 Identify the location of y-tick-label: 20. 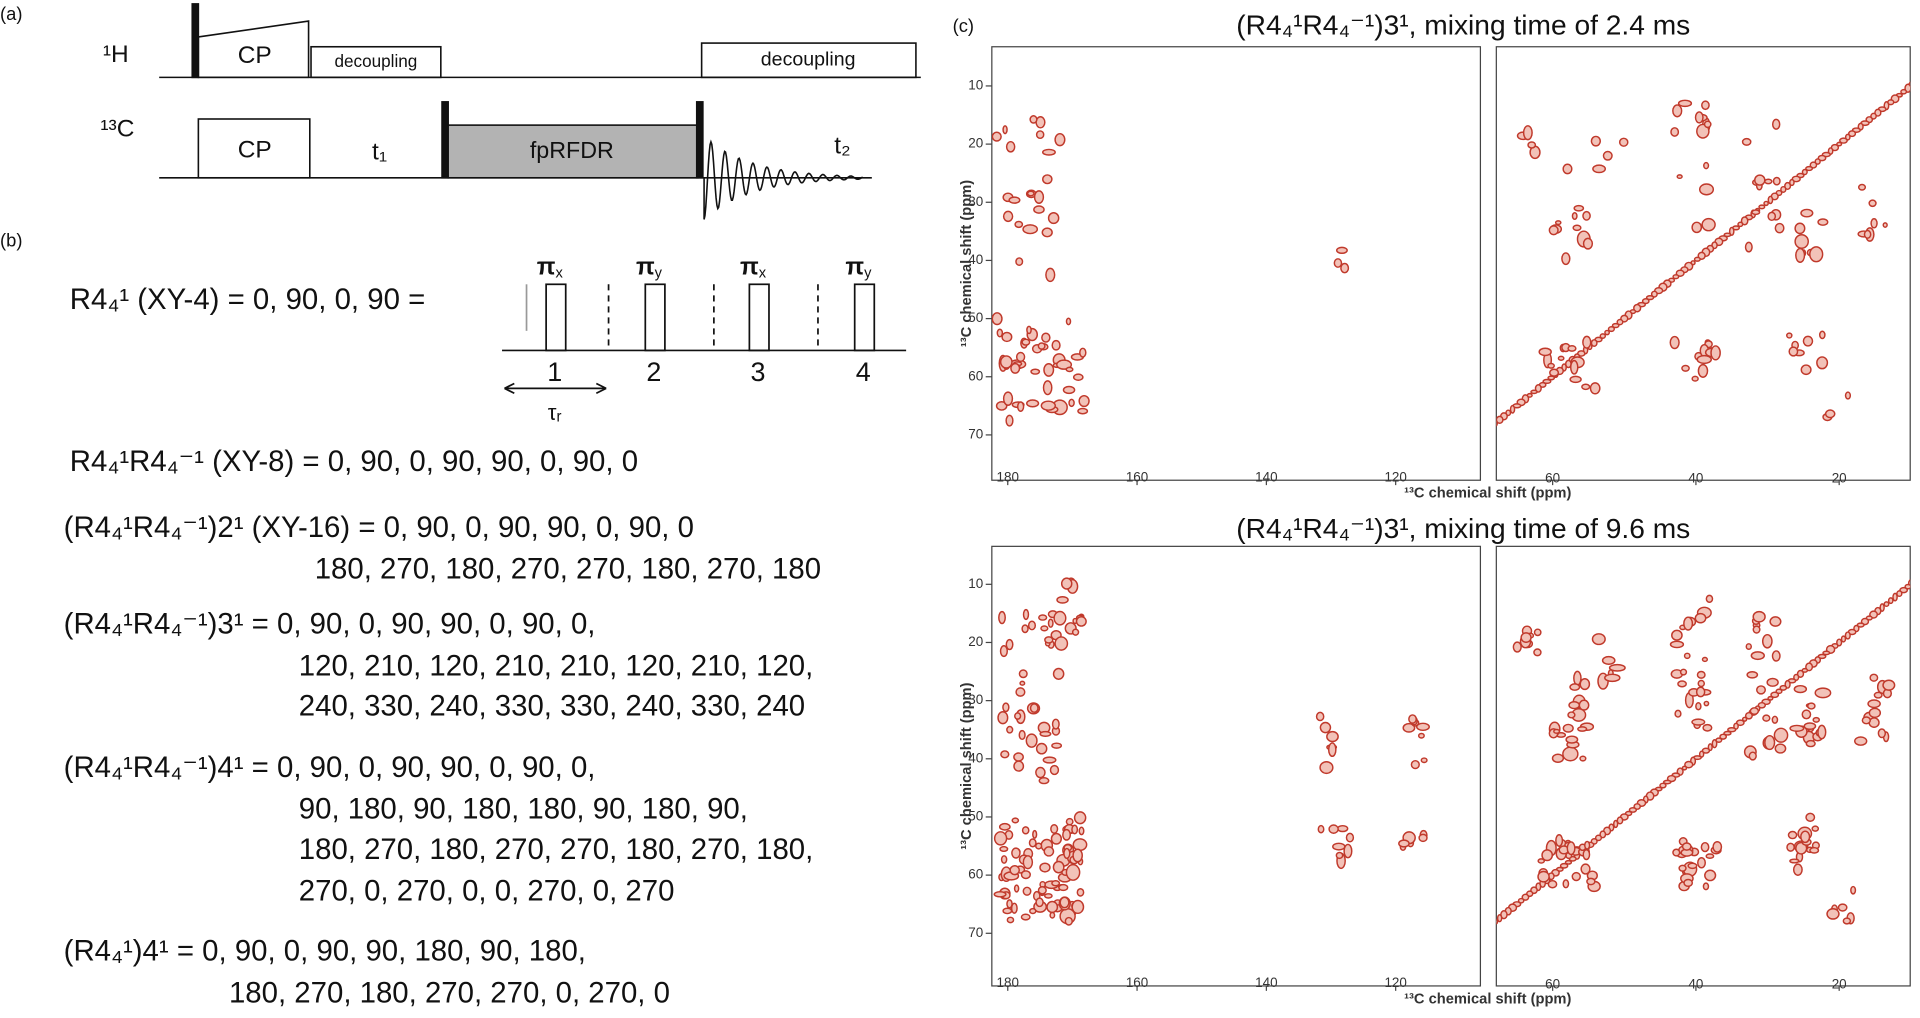
(975, 641).